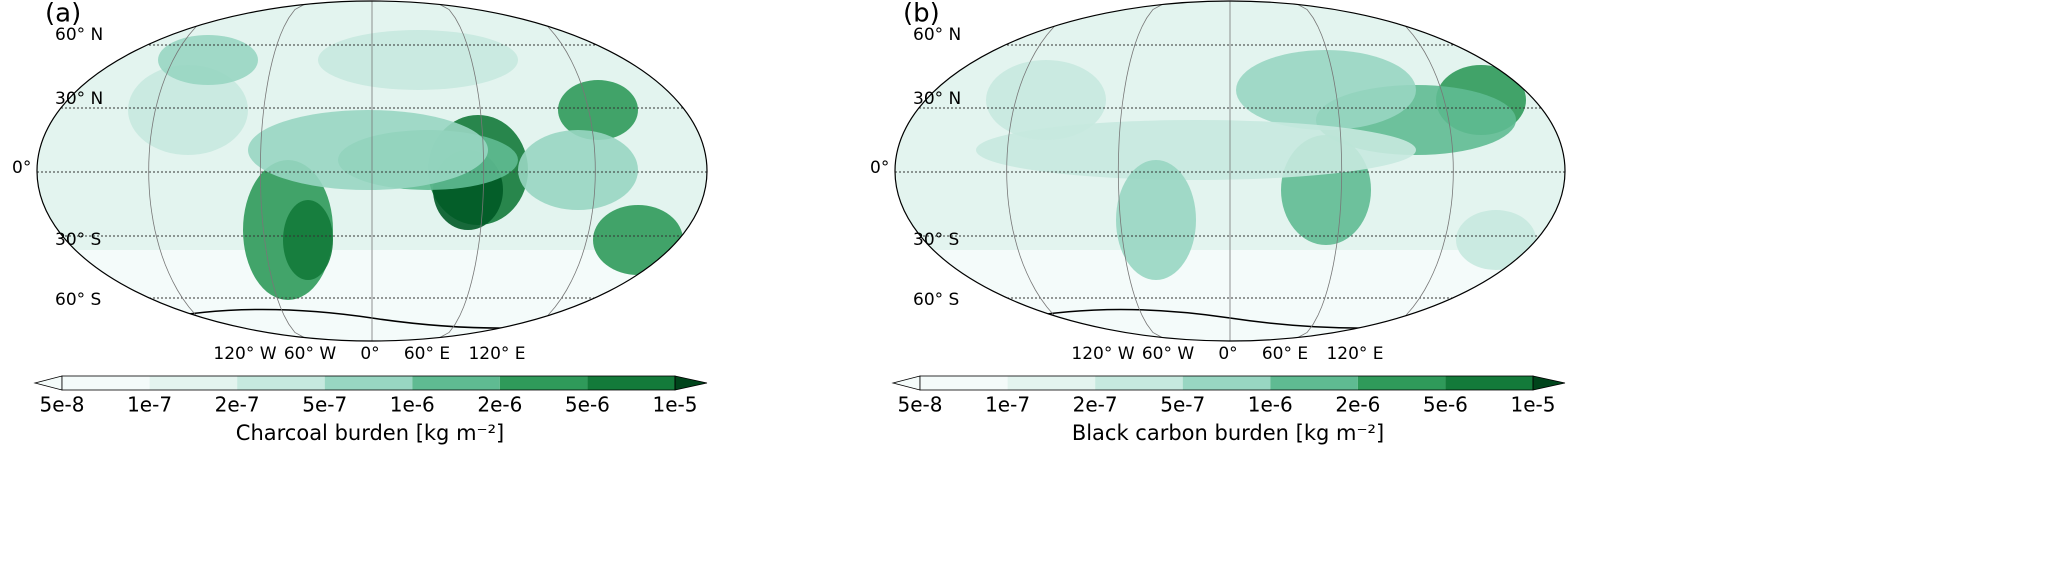 Image resolution: width=2067 pixels, height=587 pixels. What do you see at coordinates (370, 433) in the screenshot?
I see `colorbar-title: Charcoal burden [kg m⁻²]` at bounding box center [370, 433].